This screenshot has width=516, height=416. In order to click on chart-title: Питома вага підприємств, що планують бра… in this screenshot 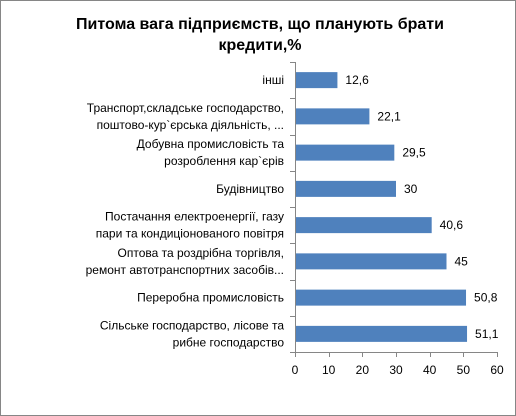, I will do `click(260, 35)`.